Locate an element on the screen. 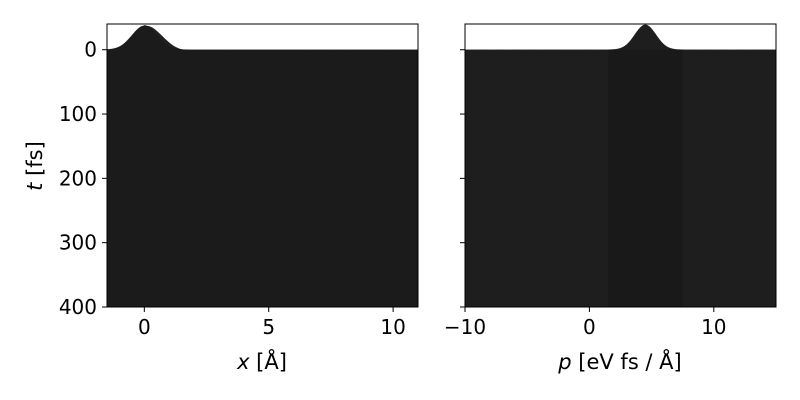 The height and width of the screenshot is (400, 800). y-tick-label: 100 is located at coordinates (78, 114).